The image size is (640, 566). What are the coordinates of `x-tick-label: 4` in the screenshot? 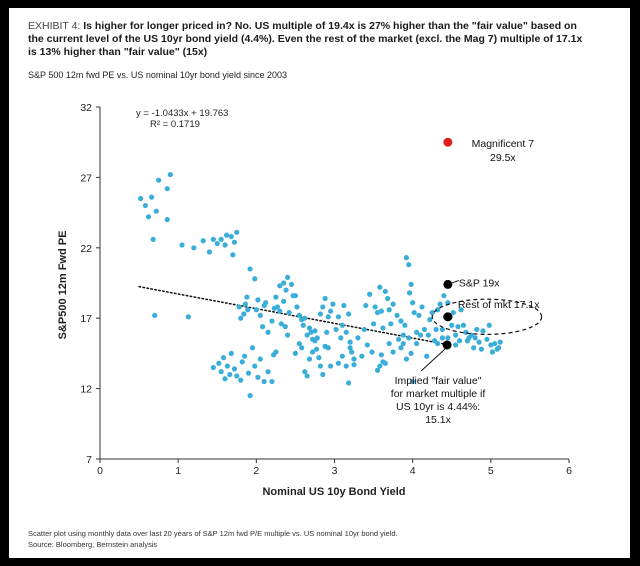 It's located at (413, 471).